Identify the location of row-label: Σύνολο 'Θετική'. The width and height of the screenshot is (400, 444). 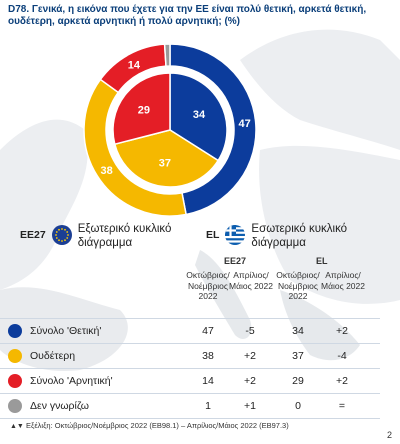
(66, 331).